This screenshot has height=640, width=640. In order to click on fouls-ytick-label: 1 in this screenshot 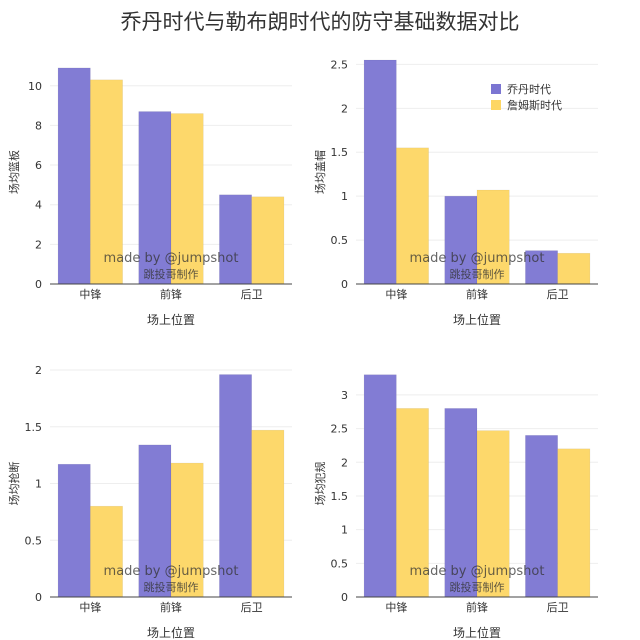, I will do `click(344, 530)`.